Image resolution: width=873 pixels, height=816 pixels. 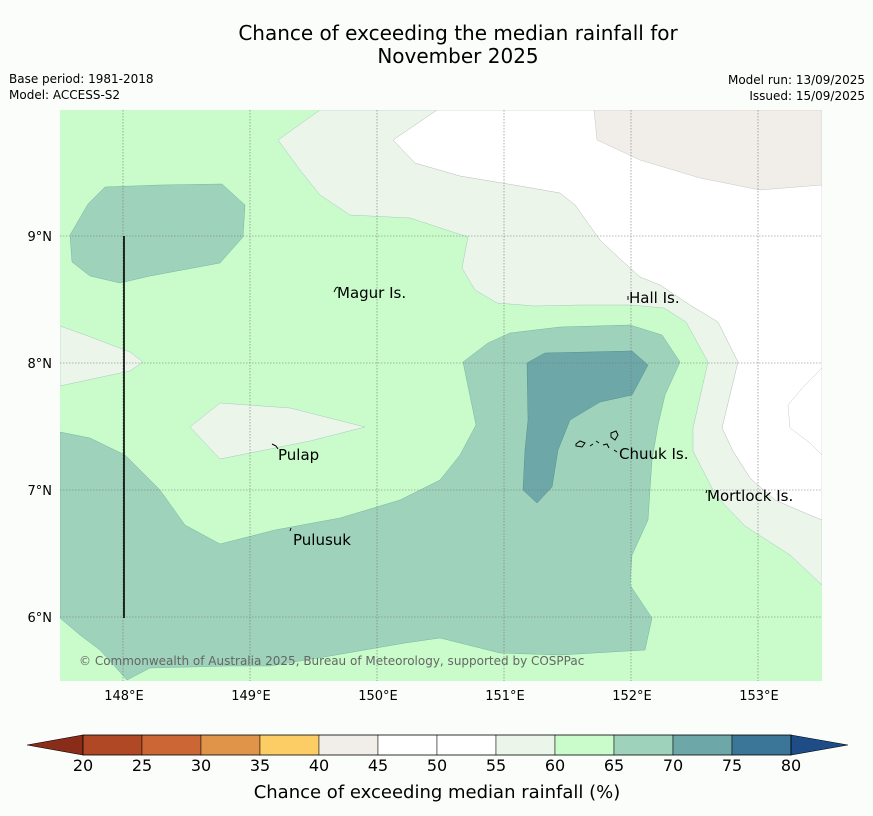 I want to click on place-hall: Hall Is., so click(x=654, y=298).